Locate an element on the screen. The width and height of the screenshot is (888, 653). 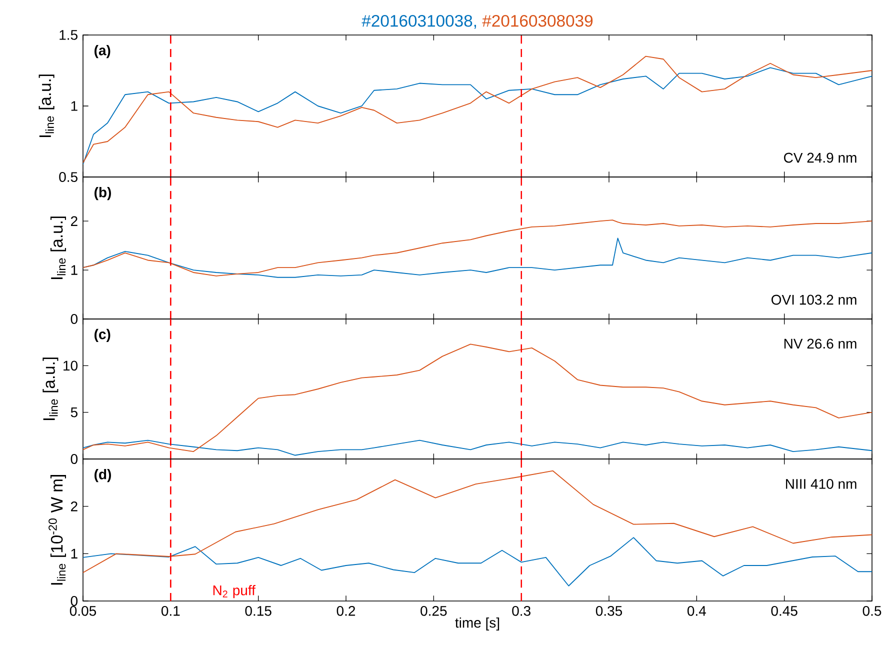
text: #20160308039 is located at coordinates (537, 20).